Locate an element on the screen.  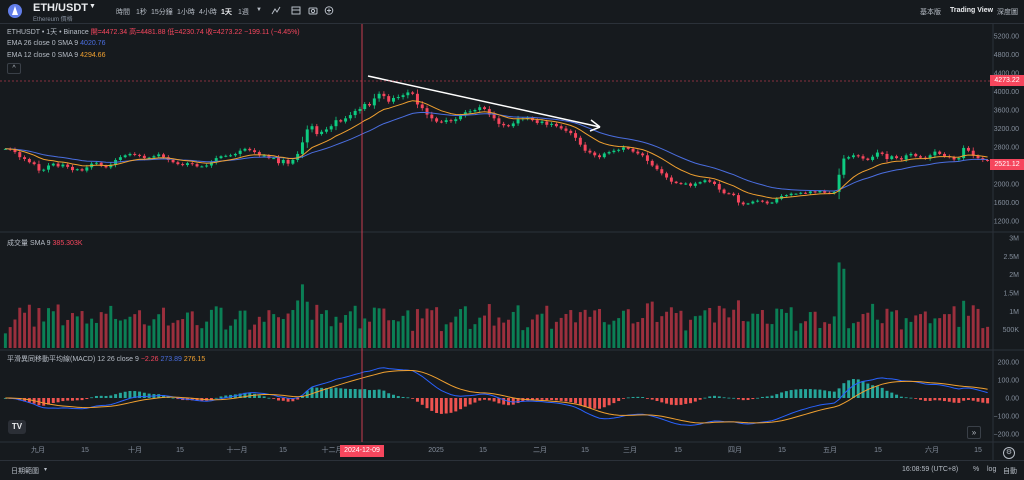
timeframe-15m: 15分鐘 is located at coordinates (162, 12).